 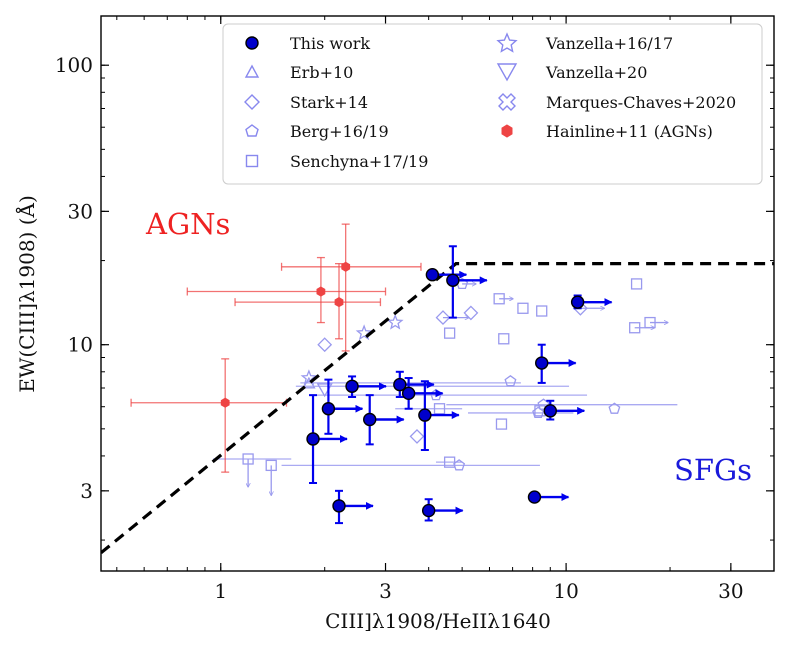 What do you see at coordinates (339, 131) in the screenshot?
I see `legend-label-berg: Berg+16/19` at bounding box center [339, 131].